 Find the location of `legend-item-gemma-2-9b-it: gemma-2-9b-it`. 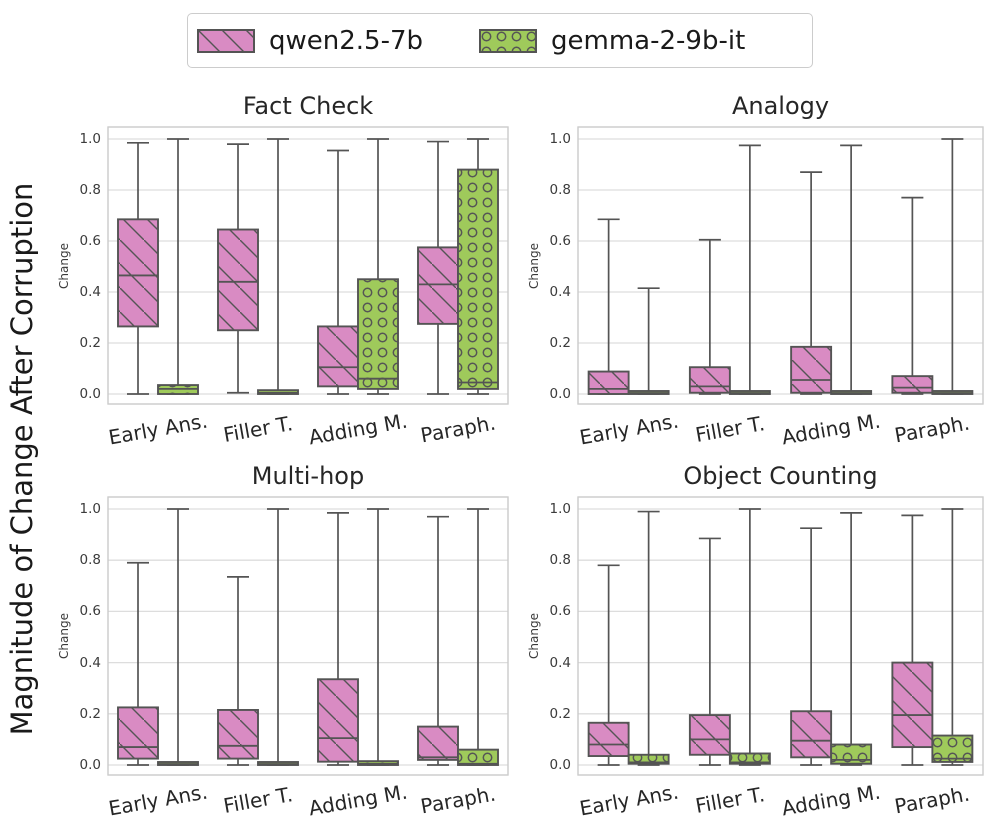

legend-item-gemma-2-9b-it: gemma-2-9b-it is located at coordinates (612, 41).